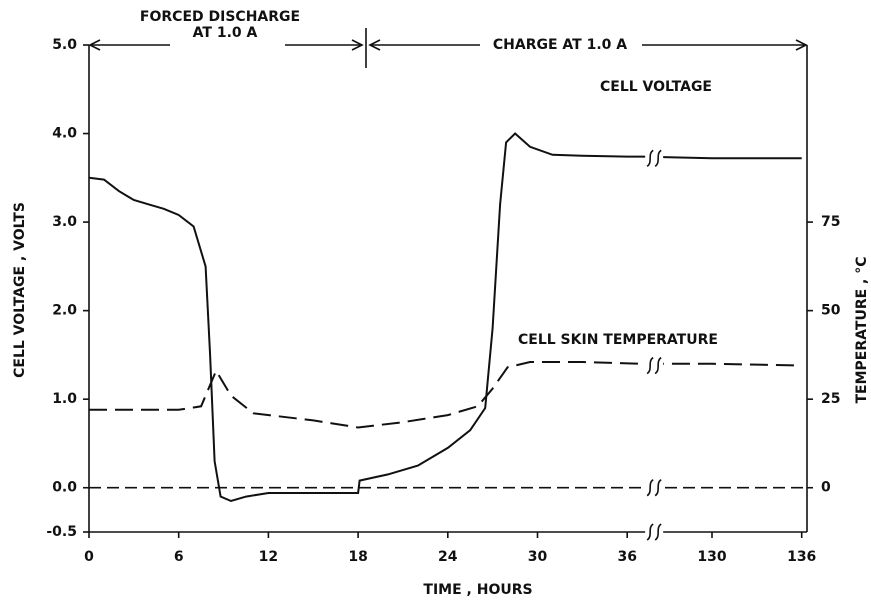  What do you see at coordinates (357, 557) in the screenshot?
I see `x-tick-label: 18` at bounding box center [357, 557].